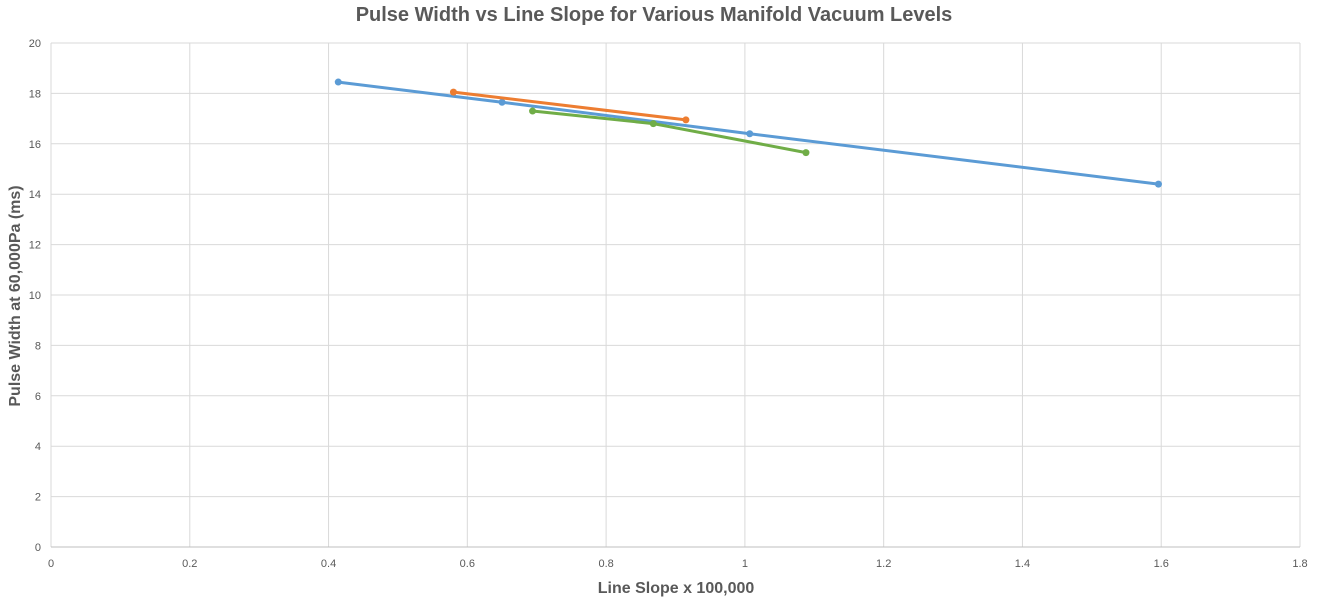 This screenshot has width=1325, height=601. Describe the element at coordinates (189, 564) in the screenshot. I see `x-tick-label: 0.2` at that location.